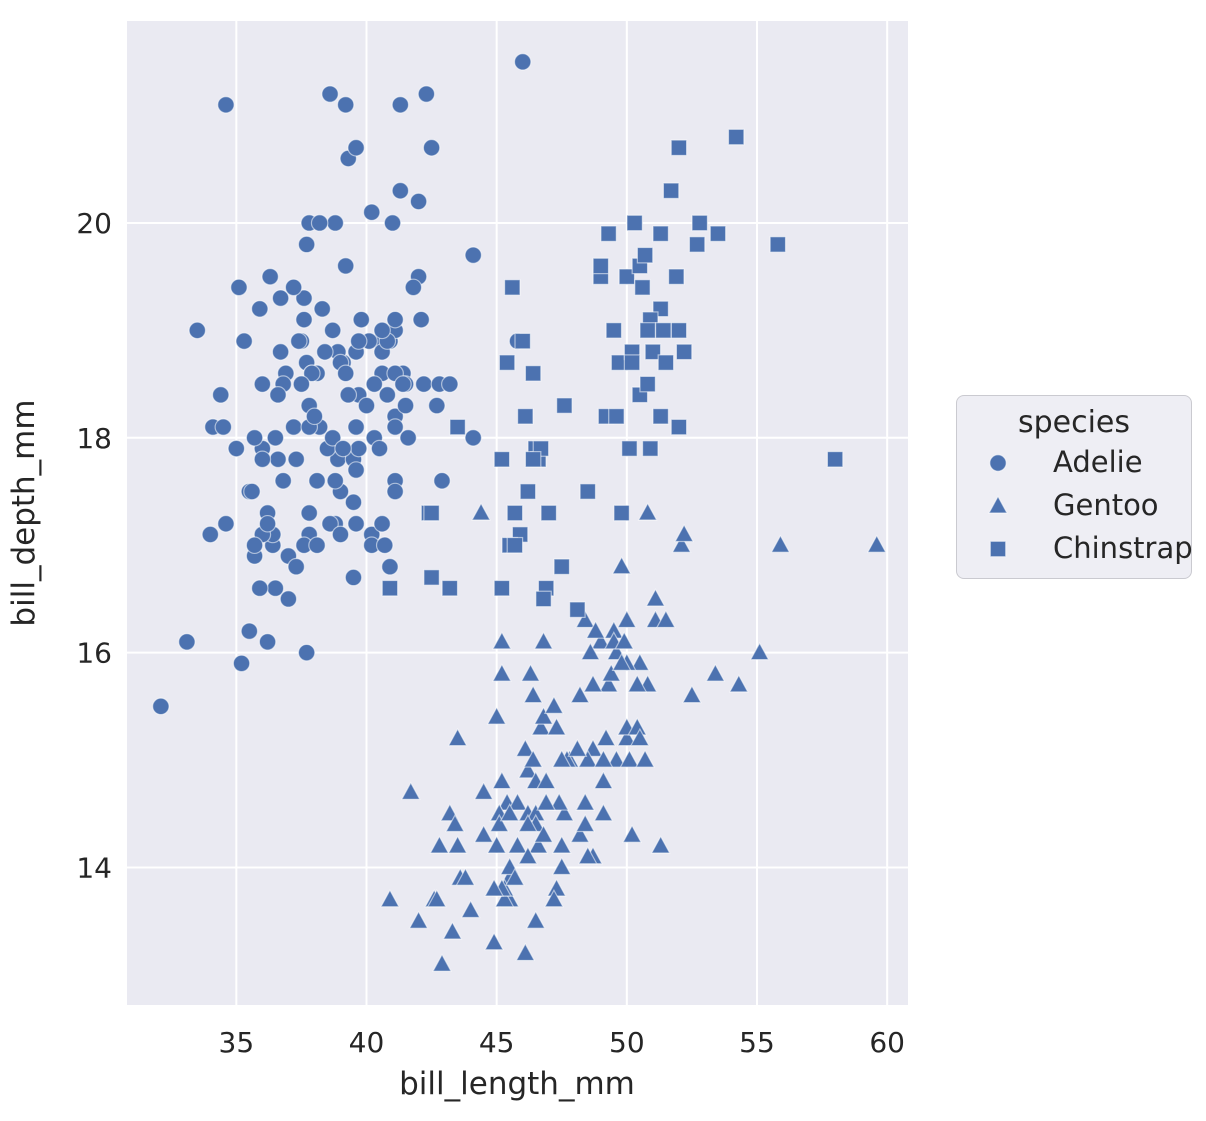 Image resolution: width=1206 pixels, height=1121 pixels. Describe the element at coordinates (94, 653) in the screenshot. I see `y-tick-label-16: 16` at that location.